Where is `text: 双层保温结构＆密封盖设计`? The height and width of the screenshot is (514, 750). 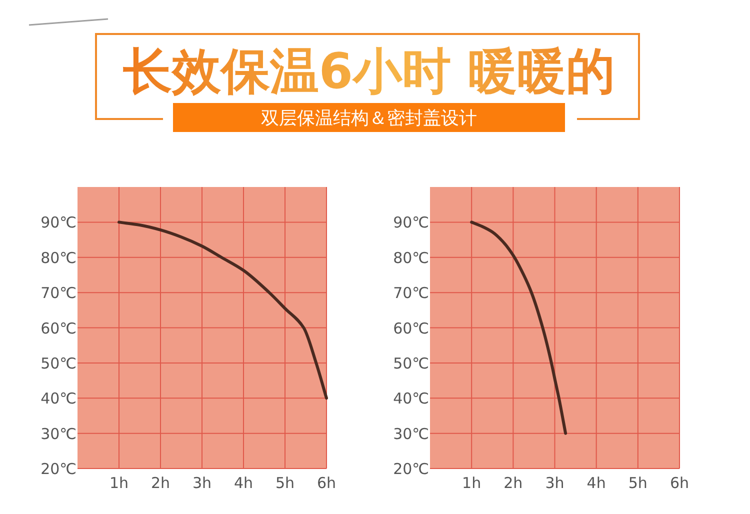
text: 双层保温结构＆密封盖设计 is located at coordinates (369, 118).